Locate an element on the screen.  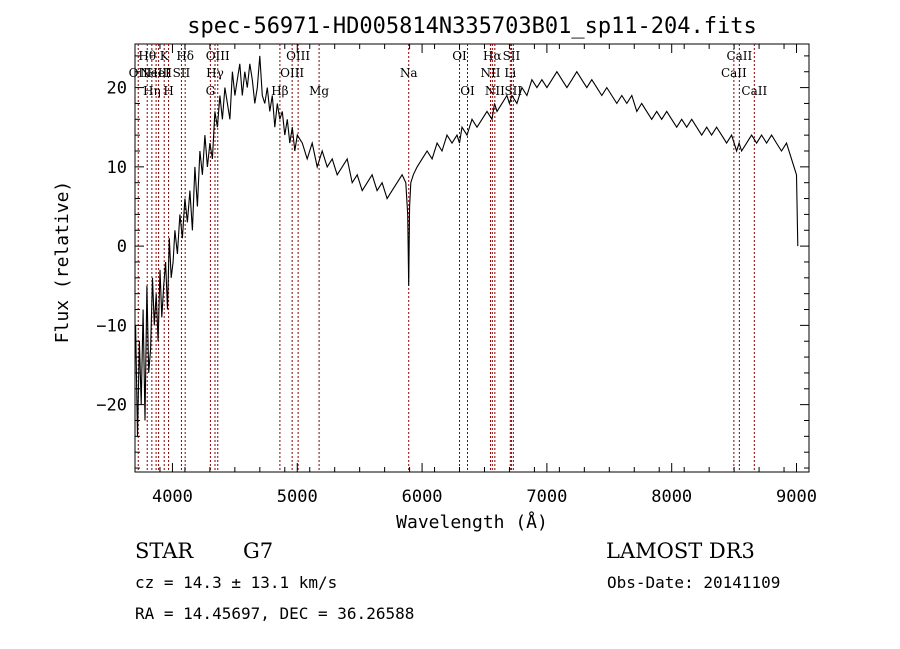
y-axis-label: Flux (relative) is located at coordinates (62, 262).